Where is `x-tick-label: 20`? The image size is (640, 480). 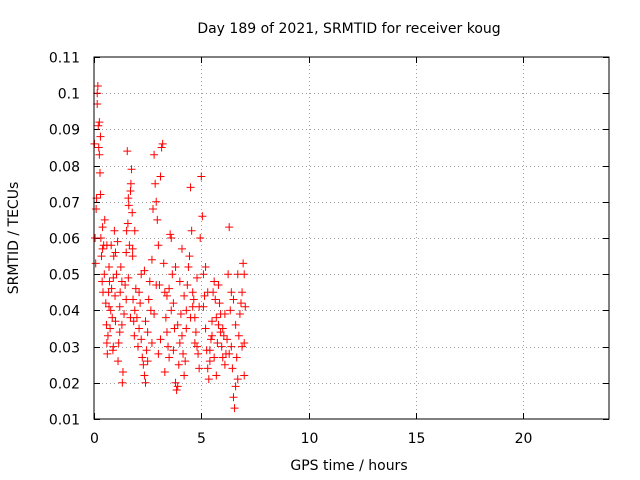 x-tick-label: 20 is located at coordinates (524, 439).